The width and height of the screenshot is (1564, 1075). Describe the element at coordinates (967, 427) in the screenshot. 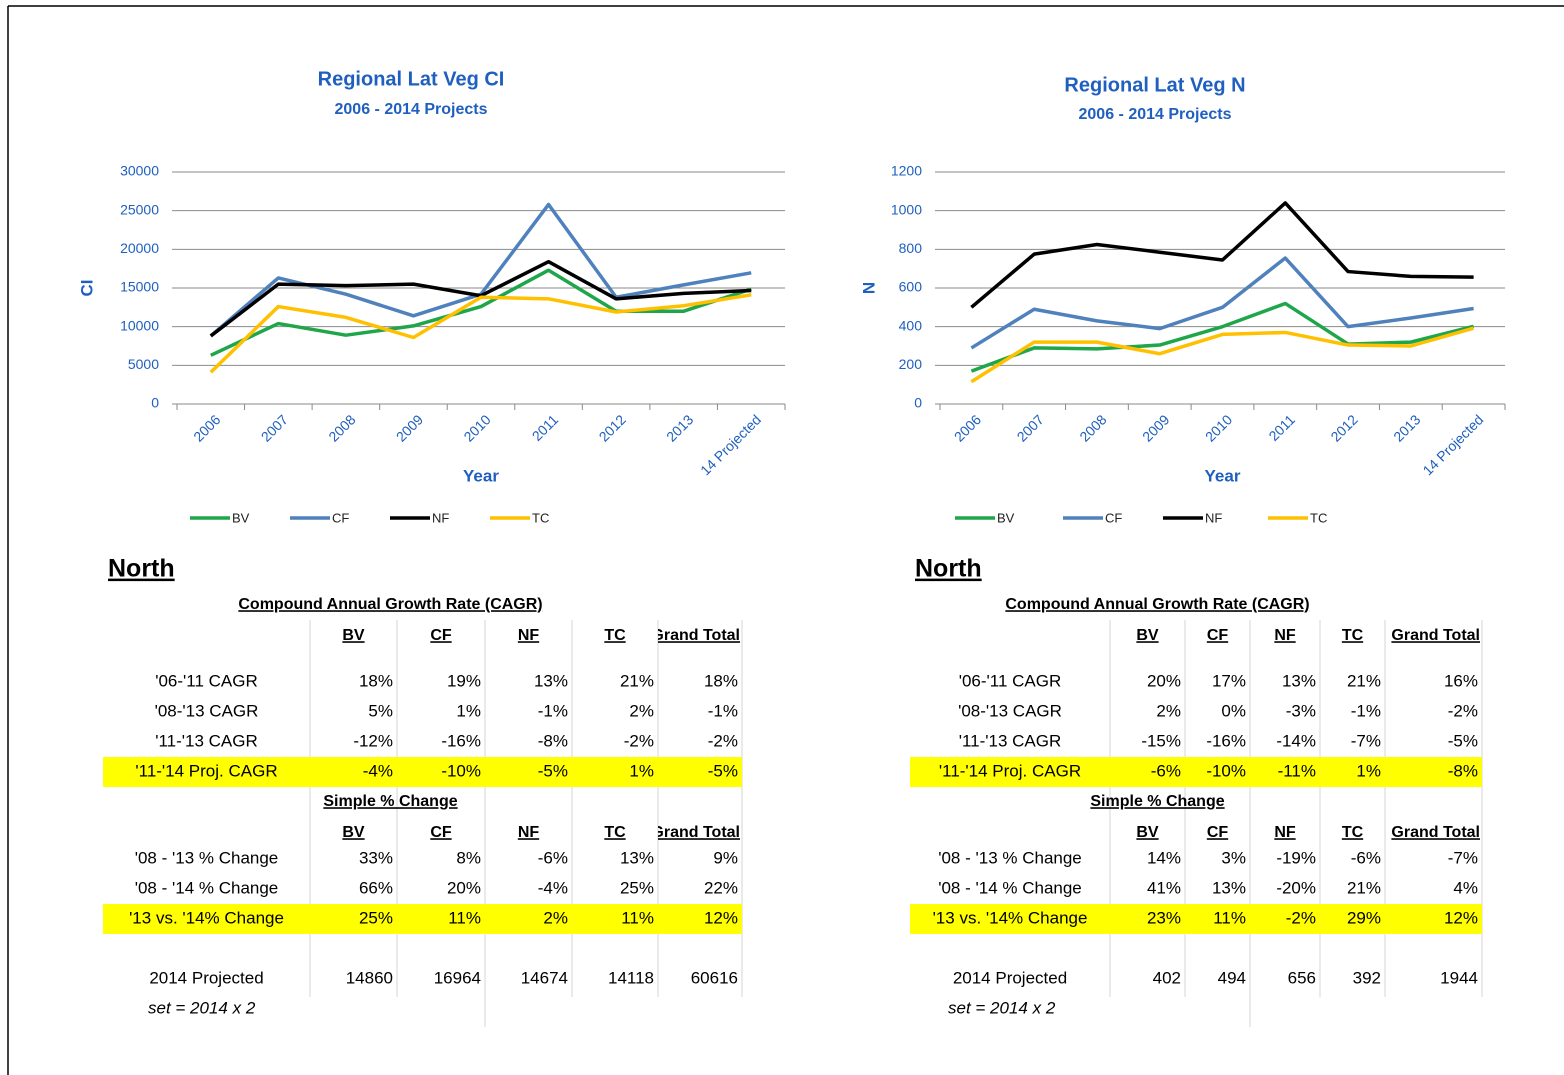

I see `x-tick-label: 2006` at that location.